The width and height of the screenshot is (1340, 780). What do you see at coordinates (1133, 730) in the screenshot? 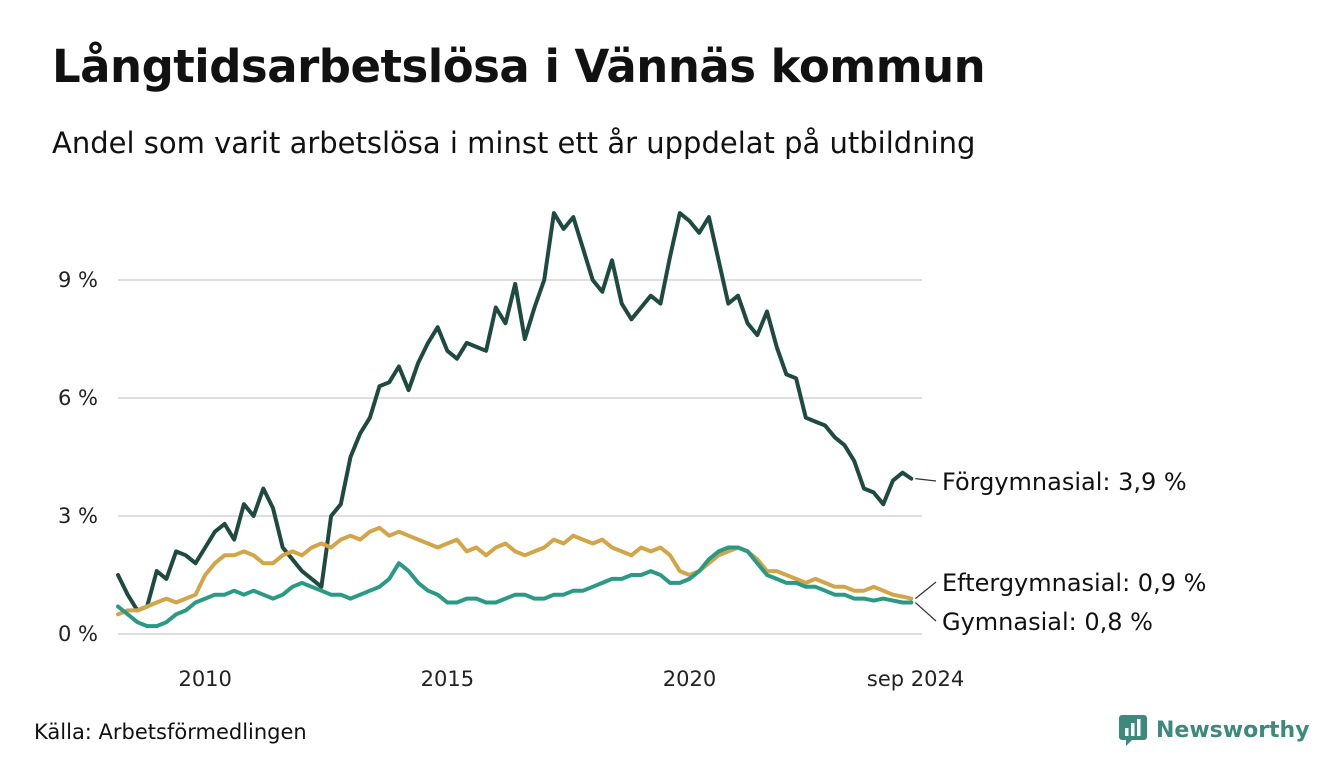
I see `newsworthy-logo-icon` at bounding box center [1133, 730].